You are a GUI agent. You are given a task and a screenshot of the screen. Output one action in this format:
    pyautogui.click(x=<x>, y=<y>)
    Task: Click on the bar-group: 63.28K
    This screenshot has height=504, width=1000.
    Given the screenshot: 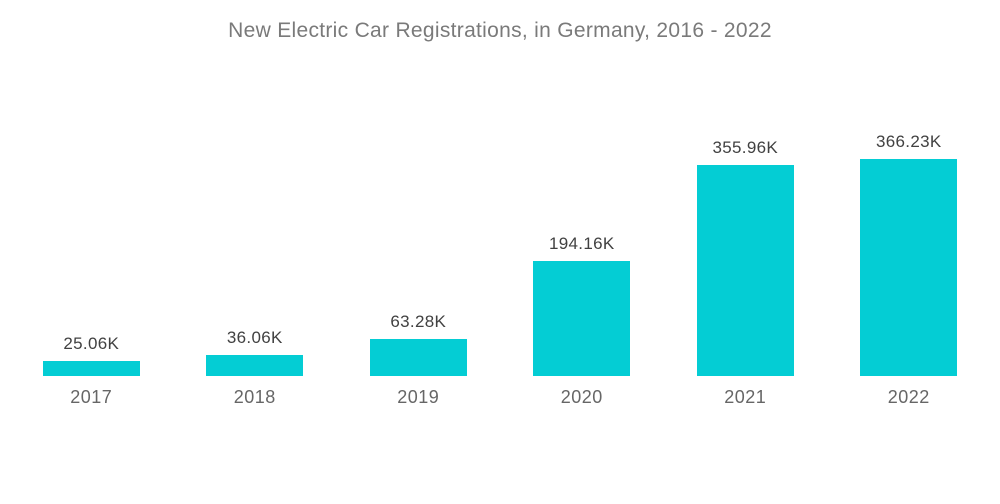 What is the action you would take?
    pyautogui.click(x=419, y=233)
    